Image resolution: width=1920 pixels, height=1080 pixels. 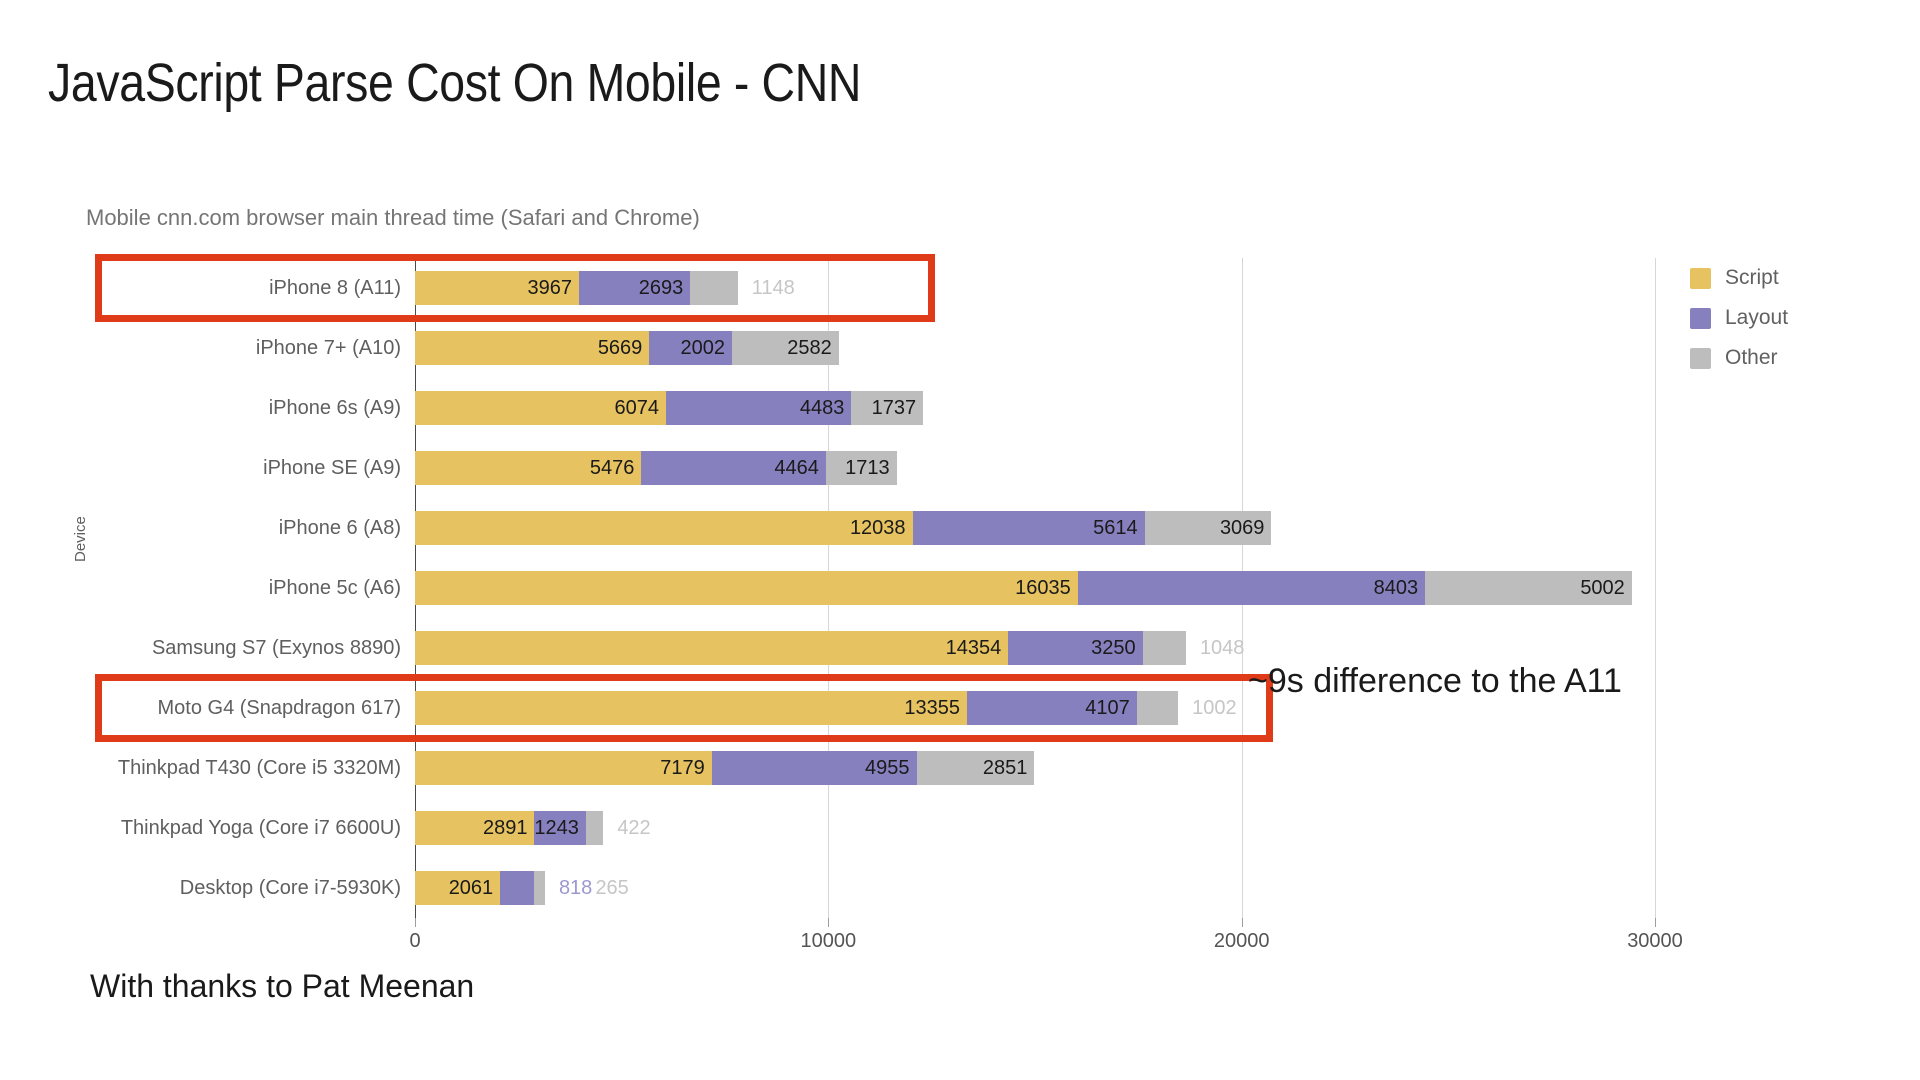 I want to click on bar-segment-script: 6074, so click(x=541, y=408).